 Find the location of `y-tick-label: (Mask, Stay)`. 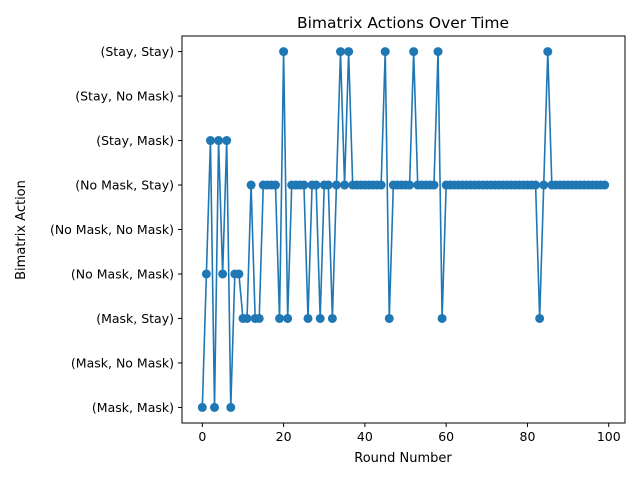

y-tick-label: (Mask, Stay) is located at coordinates (135, 318).